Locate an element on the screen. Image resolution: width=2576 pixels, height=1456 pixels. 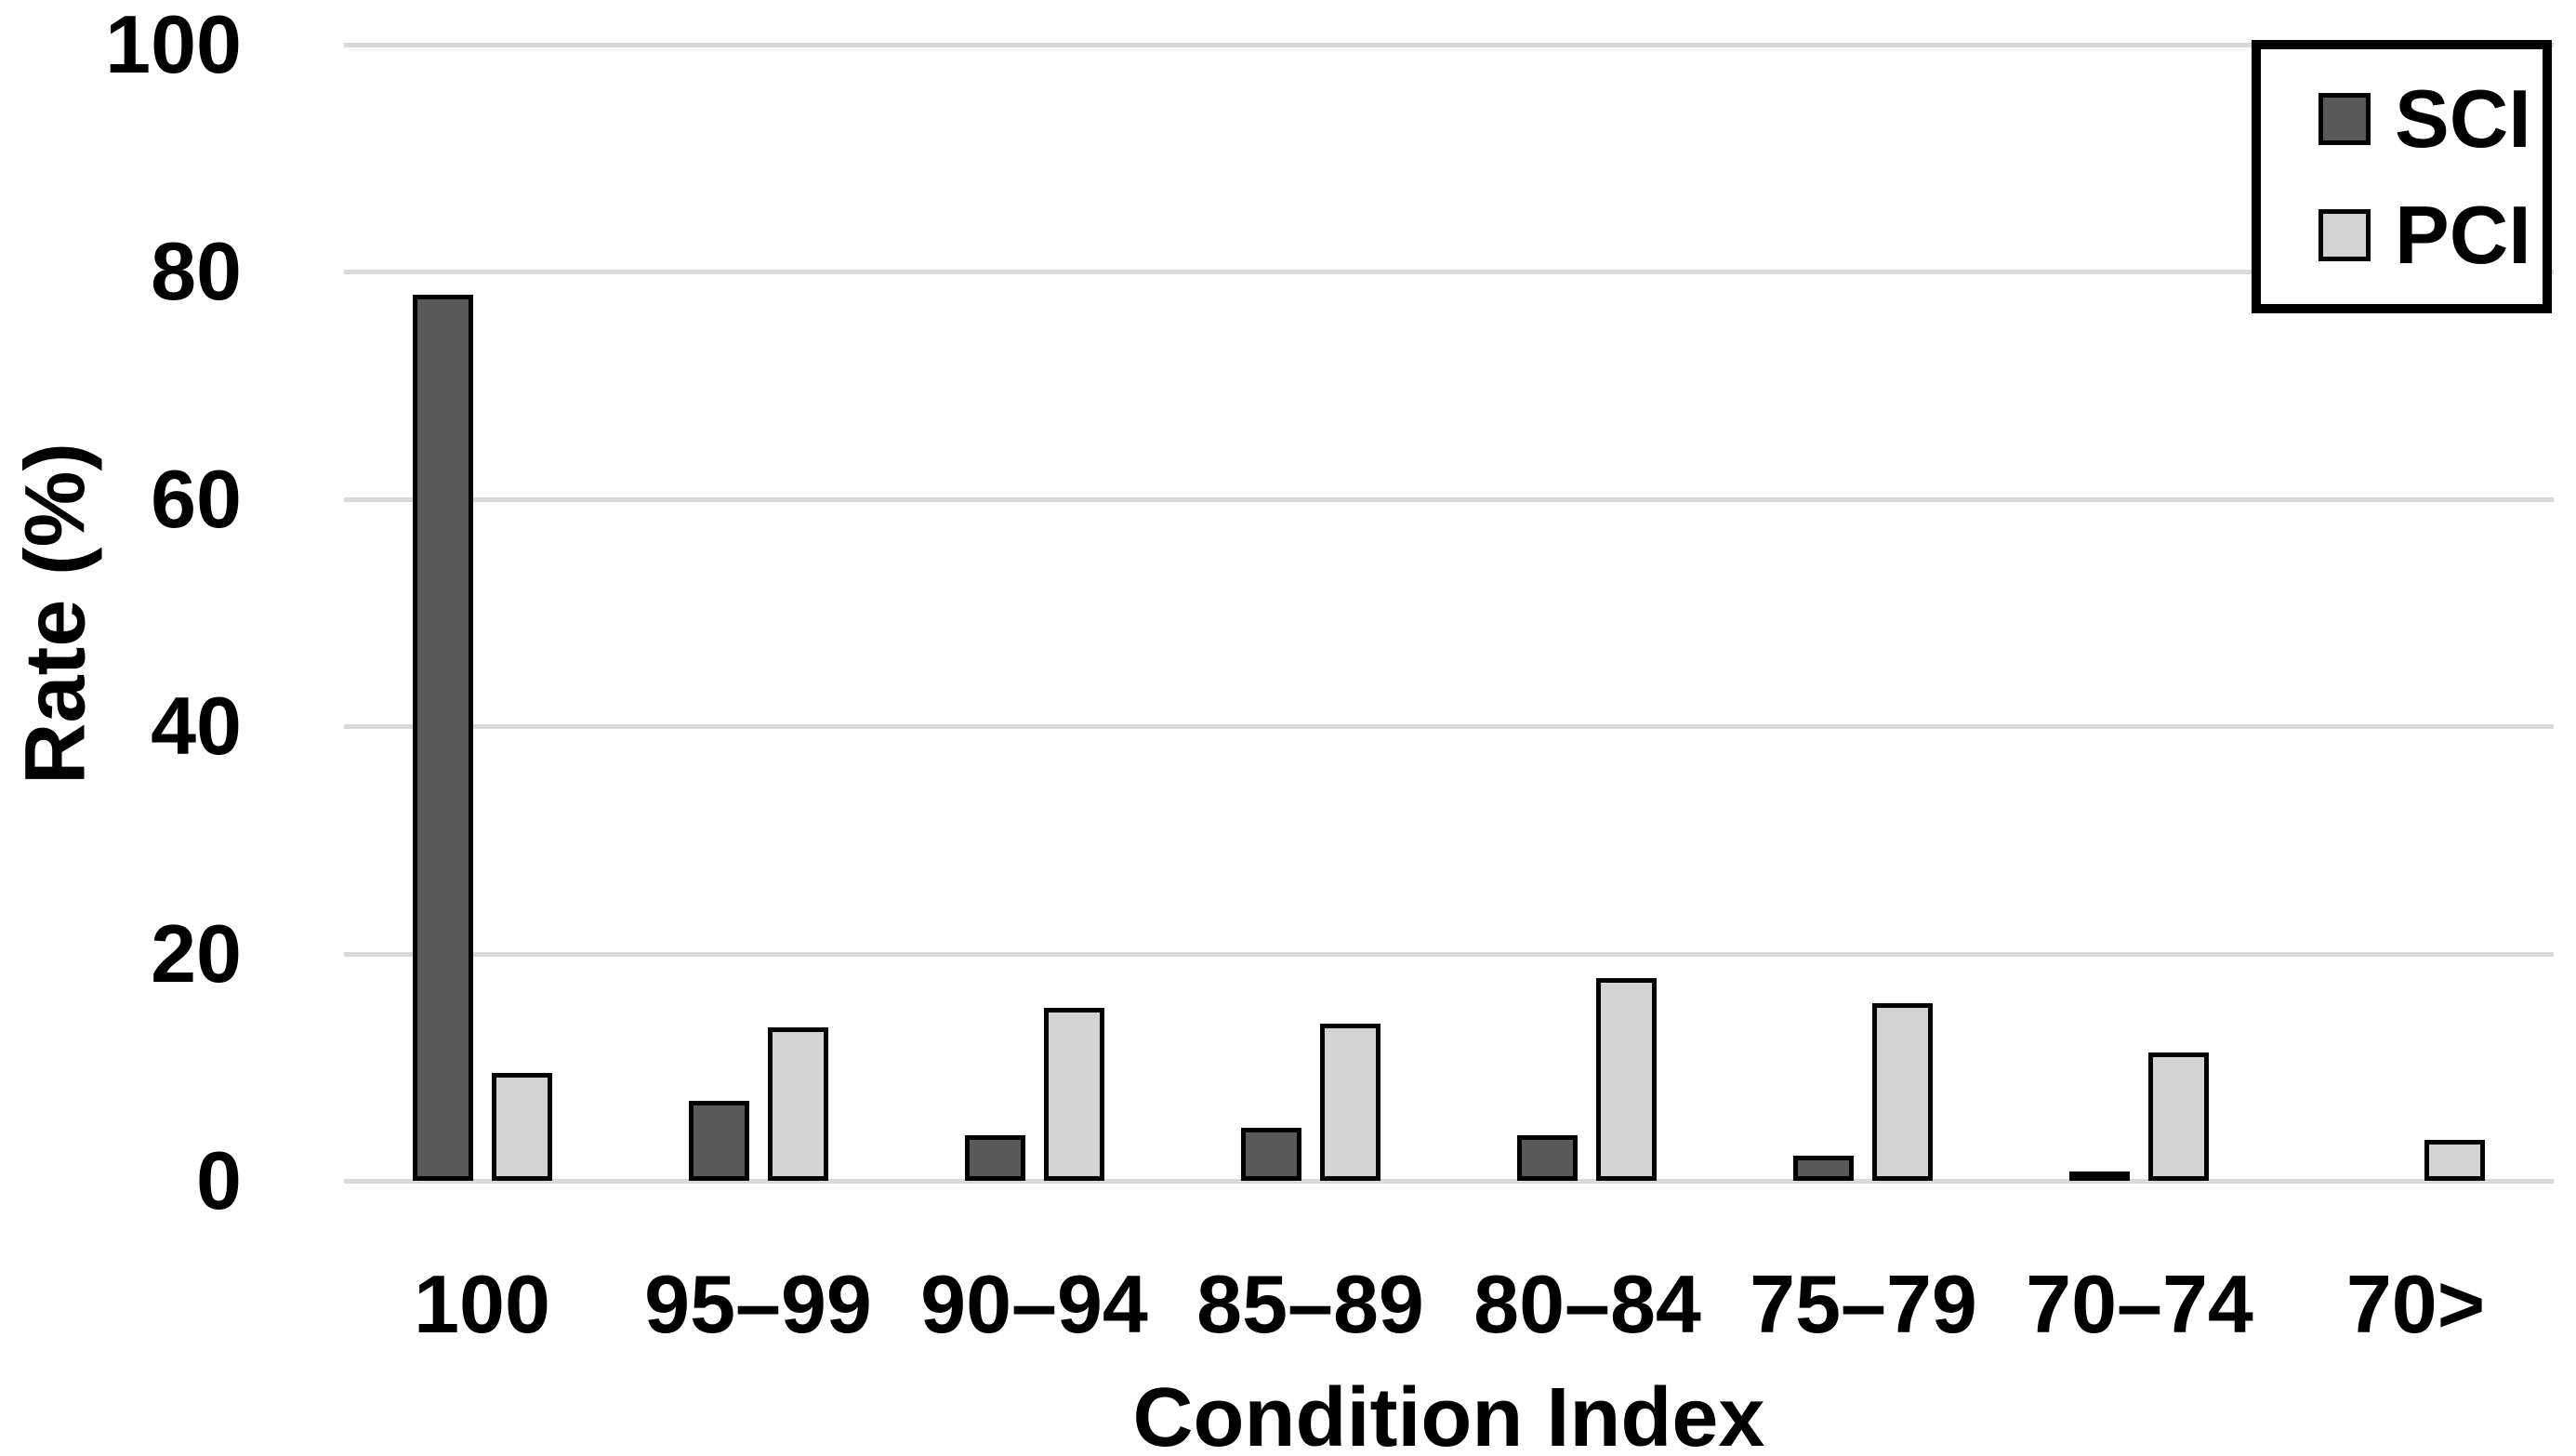
legend-item-sci: SCI is located at coordinates (2402, 118).